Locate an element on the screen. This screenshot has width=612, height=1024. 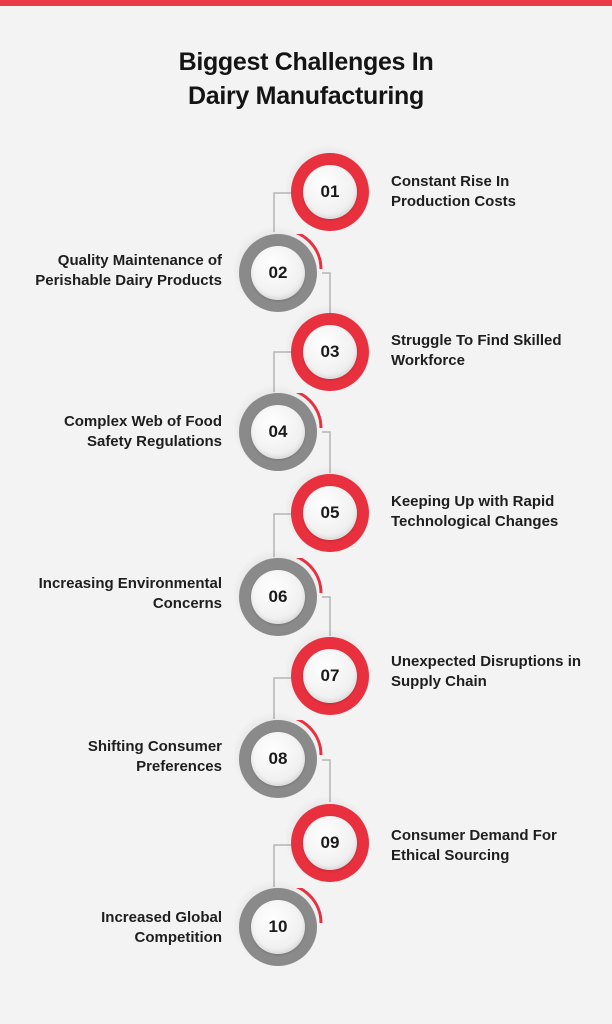
step-number: 01 is located at coordinates (330, 192).